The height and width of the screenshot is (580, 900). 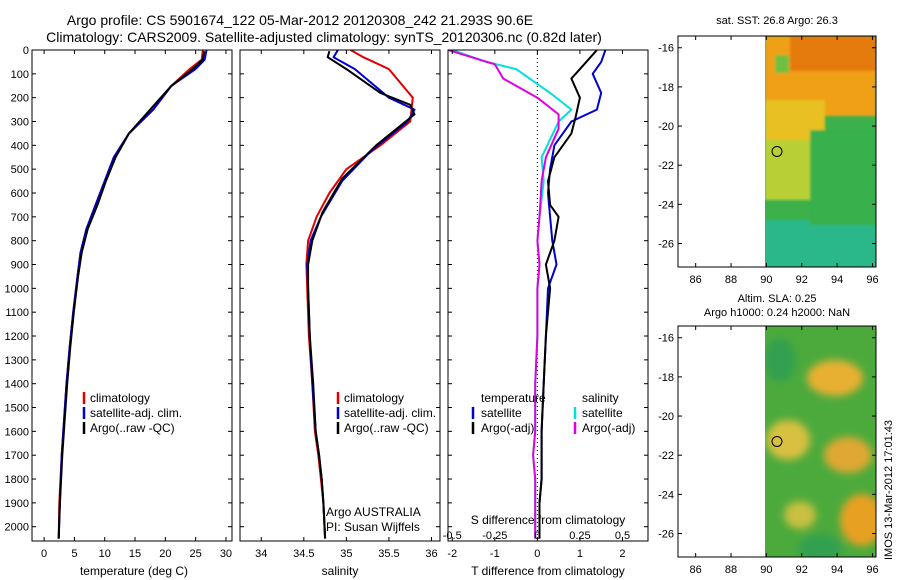 I want to click on map-ytick-label: -26, so click(x=666, y=535).